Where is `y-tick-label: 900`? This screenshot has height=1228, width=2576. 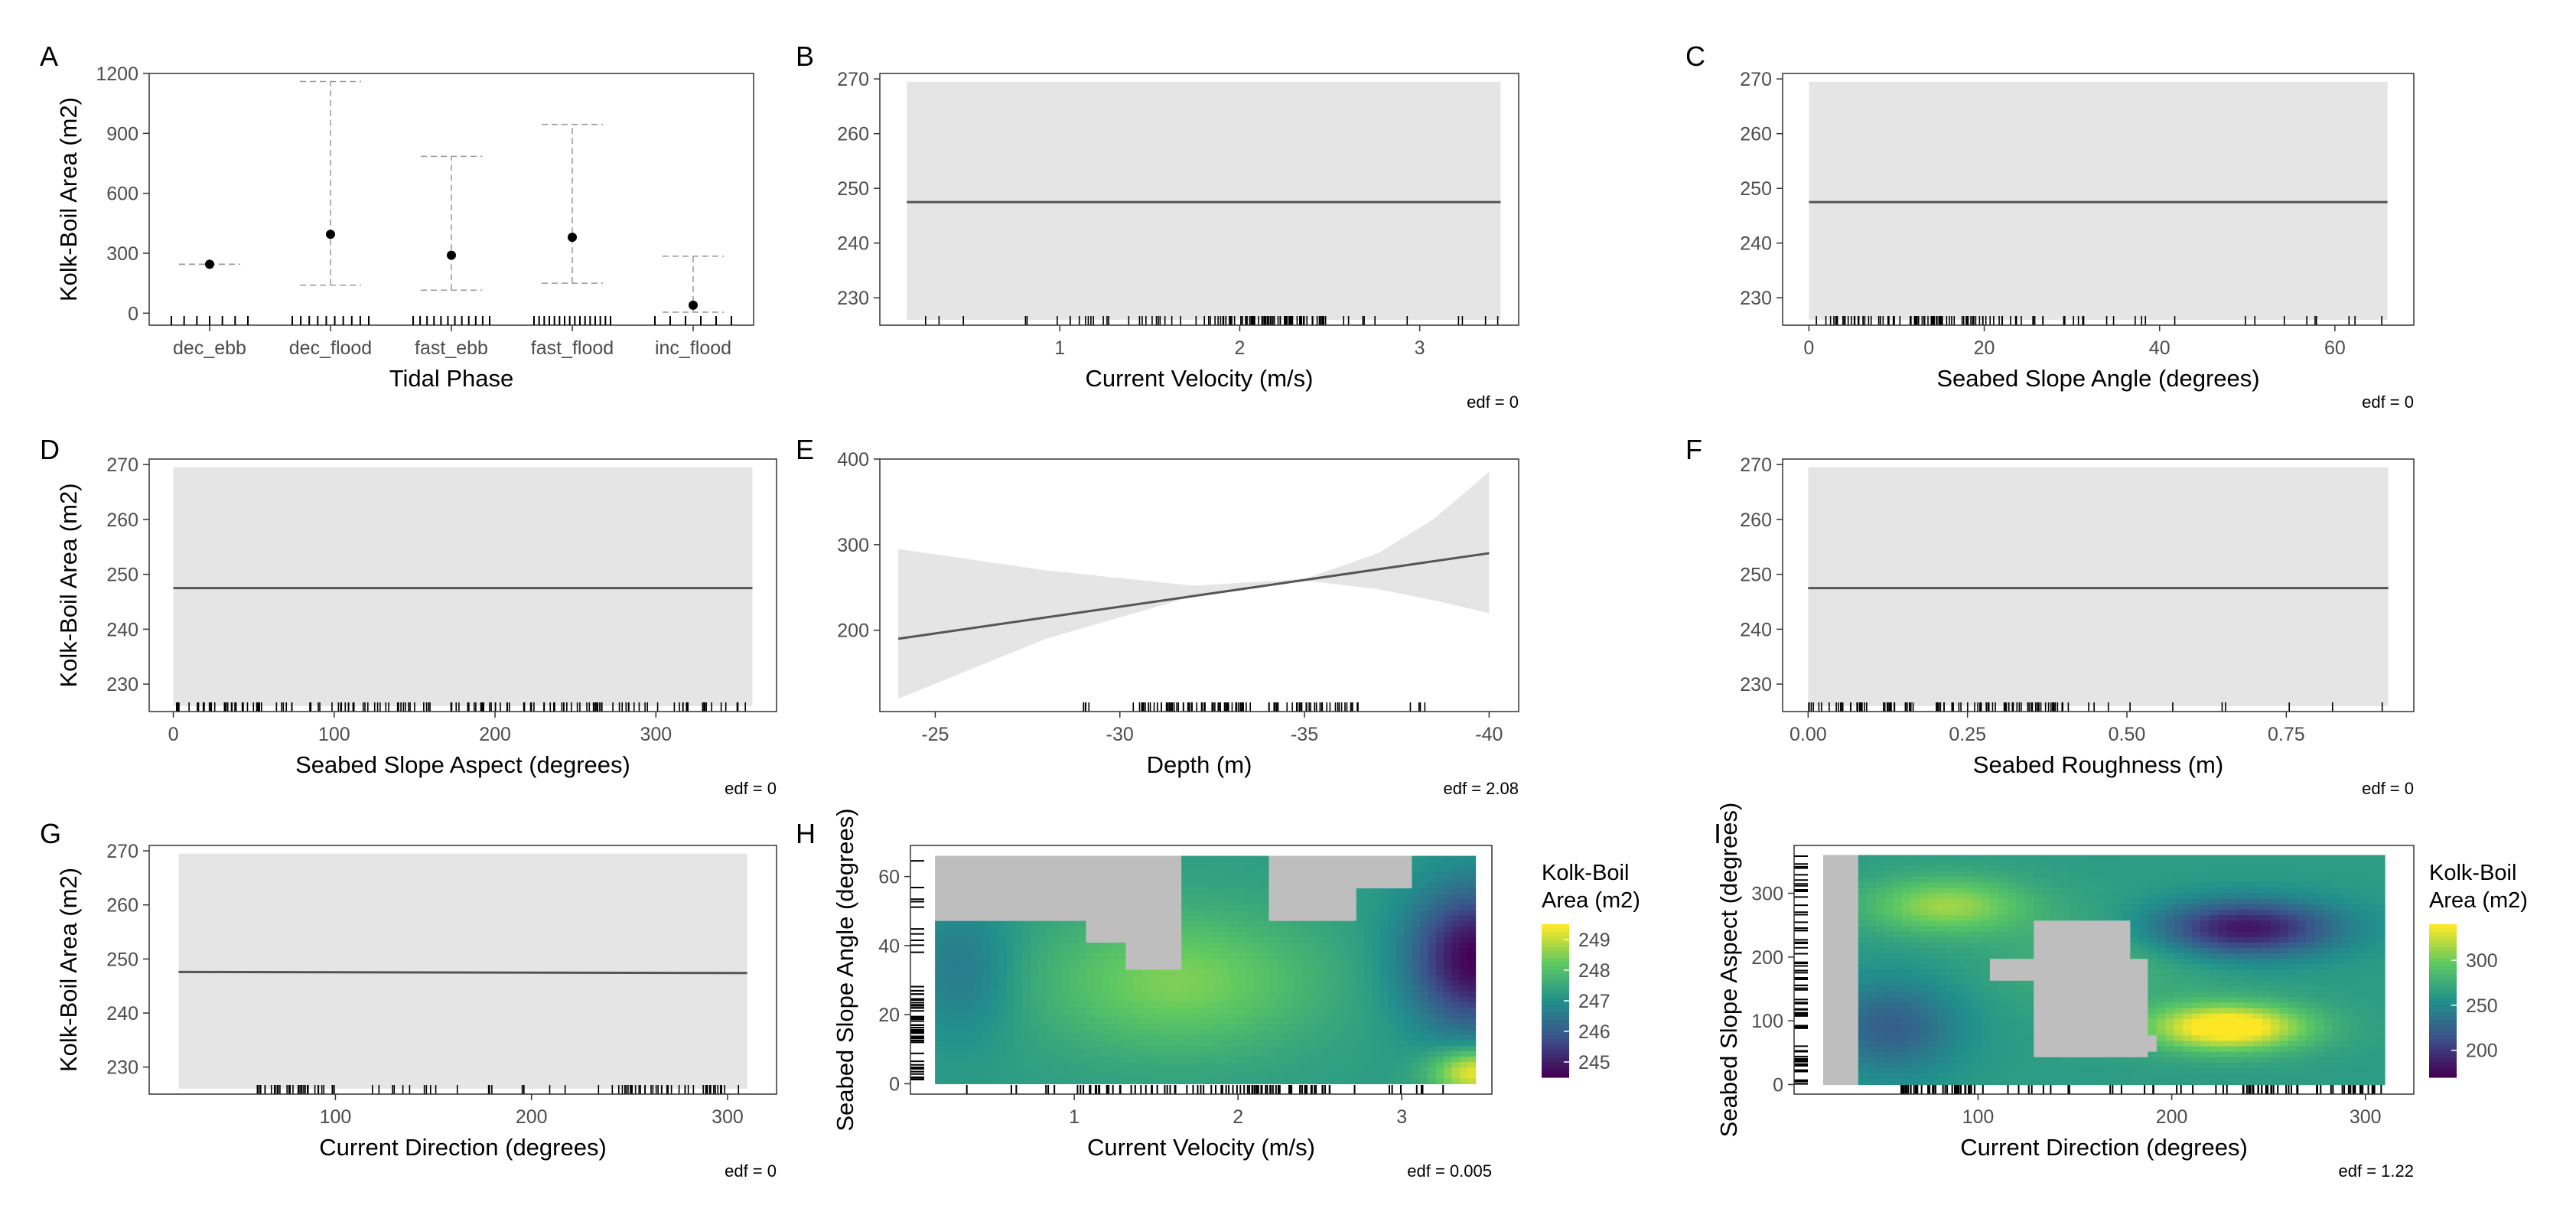
y-tick-label: 900 is located at coordinates (122, 134).